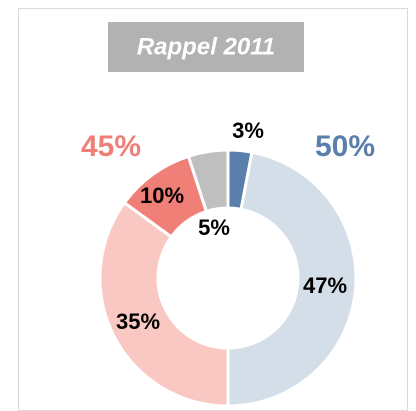 The height and width of the screenshot is (411, 416). What do you see at coordinates (345, 146) in the screenshot?
I see `annotation: 50%` at bounding box center [345, 146].